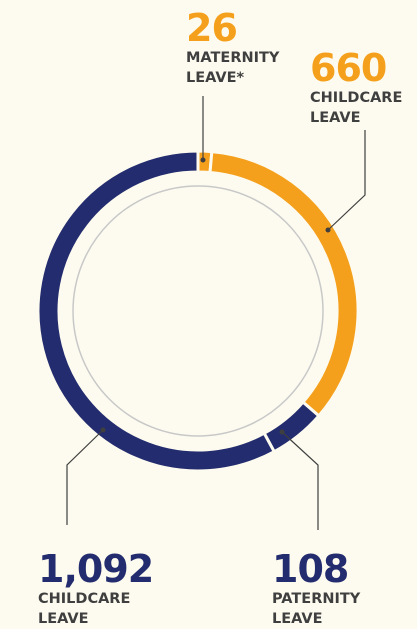 The width and height of the screenshot is (417, 629). What do you see at coordinates (233, 68) in the screenshot?
I see `category-label: MATERNITY LEAVE*` at bounding box center [233, 68].